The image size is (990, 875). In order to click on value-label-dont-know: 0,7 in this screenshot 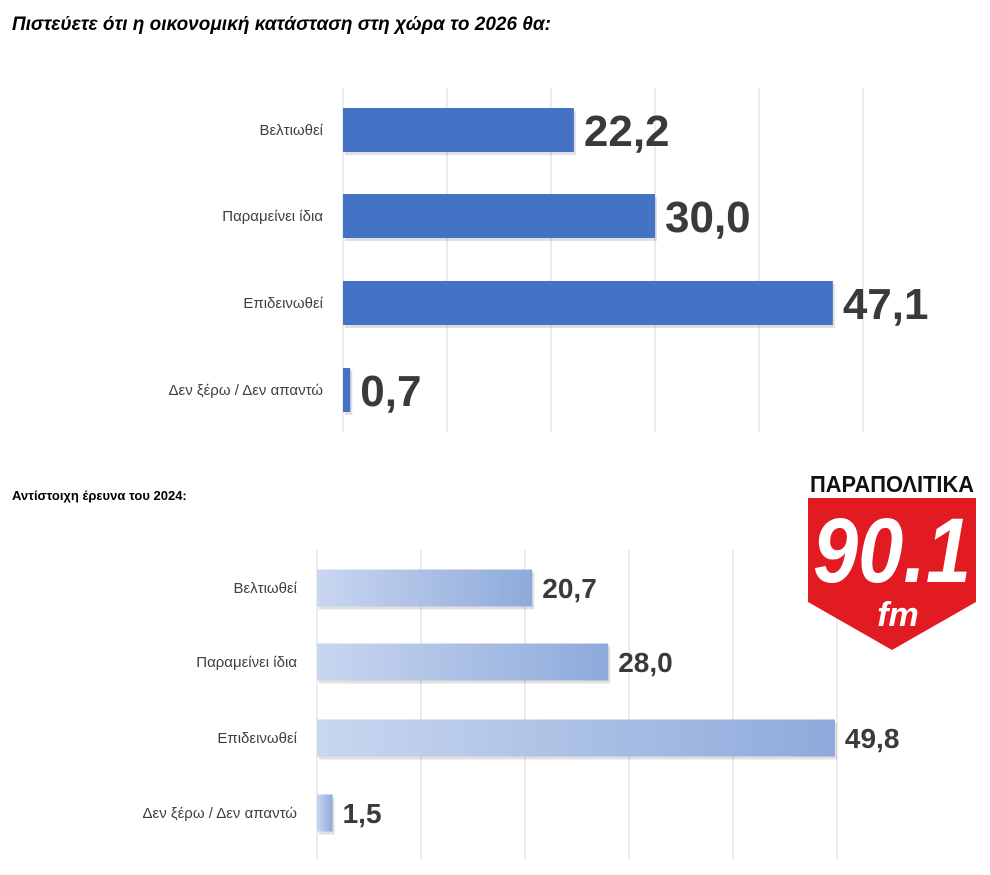, I will do `click(390, 391)`.